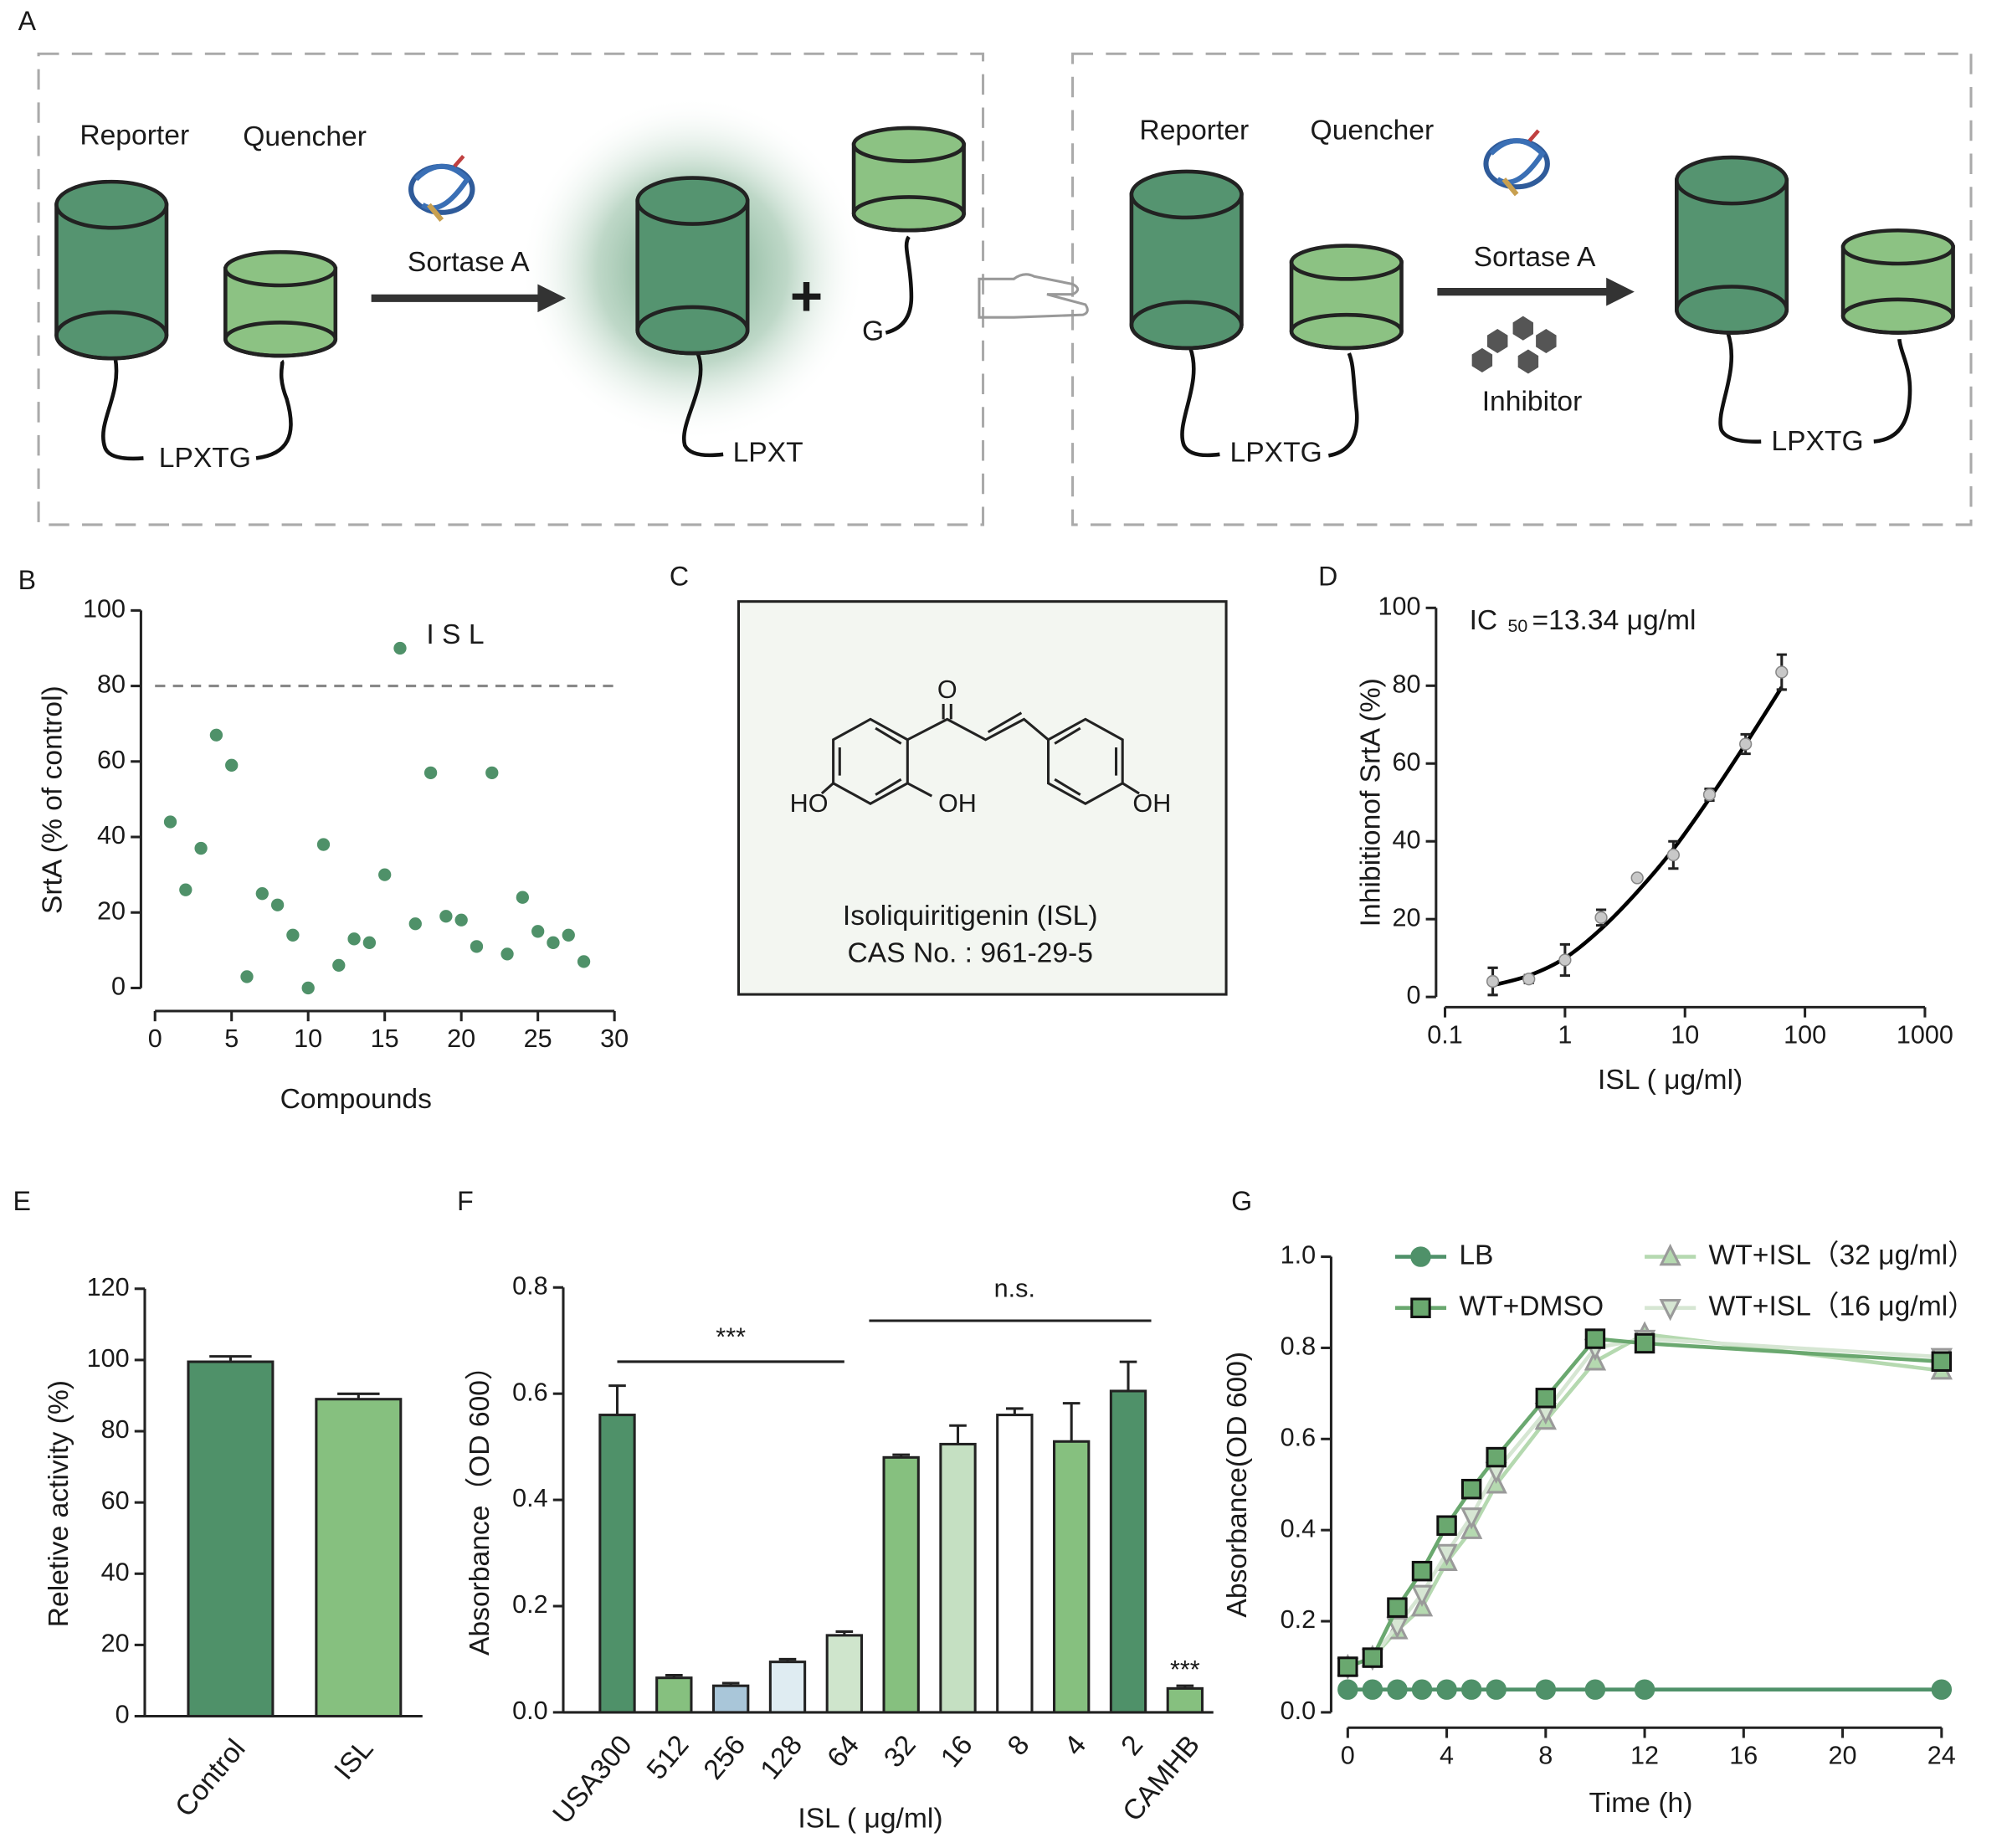 This screenshot has width=2007, height=1848. What do you see at coordinates (1373, 130) in the screenshot?
I see `label: Quencher` at bounding box center [1373, 130].